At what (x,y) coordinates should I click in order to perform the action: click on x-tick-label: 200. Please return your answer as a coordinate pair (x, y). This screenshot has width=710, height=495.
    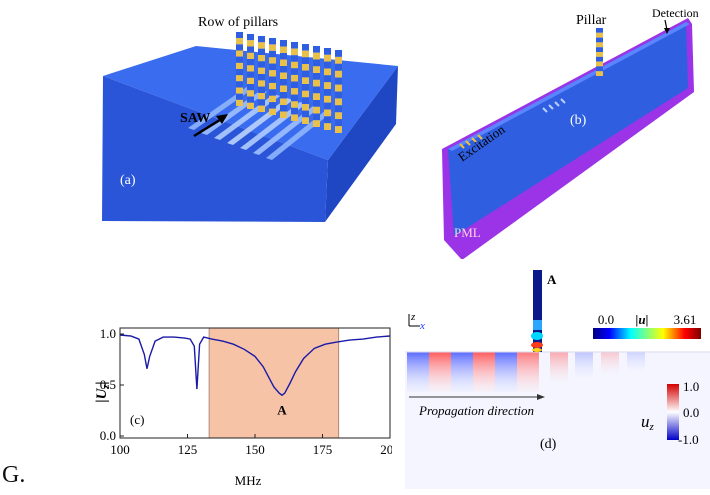
    Looking at the image, I should click on (386, 449).